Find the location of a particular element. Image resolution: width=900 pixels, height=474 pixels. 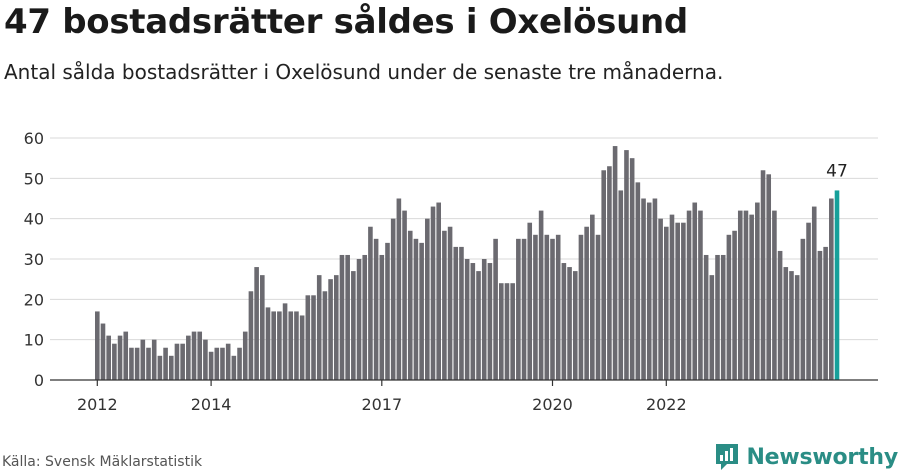

x-tick-label: 2020 is located at coordinates (552, 404).